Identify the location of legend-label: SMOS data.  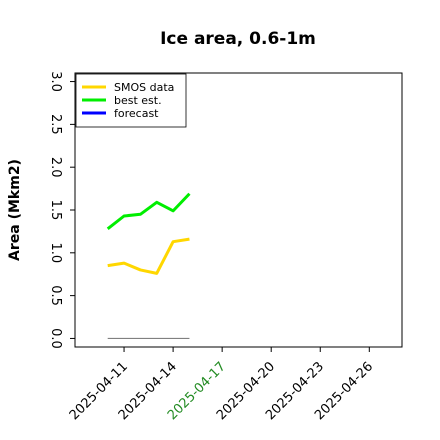
(144, 87).